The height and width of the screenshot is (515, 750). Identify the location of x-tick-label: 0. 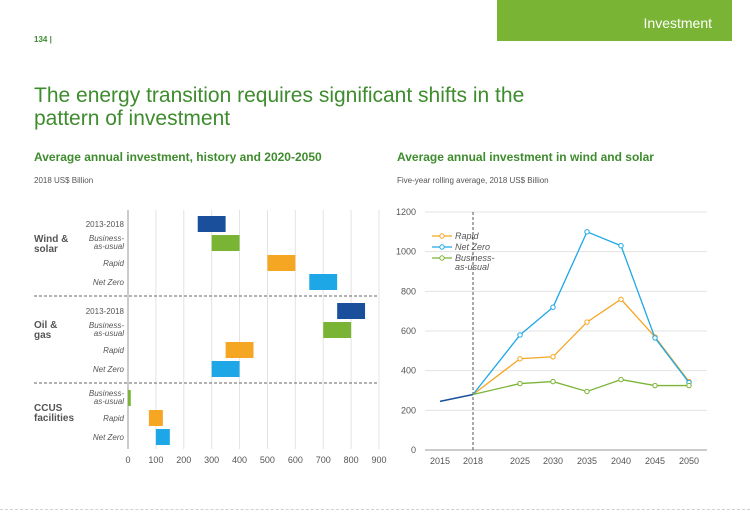
(127, 460).